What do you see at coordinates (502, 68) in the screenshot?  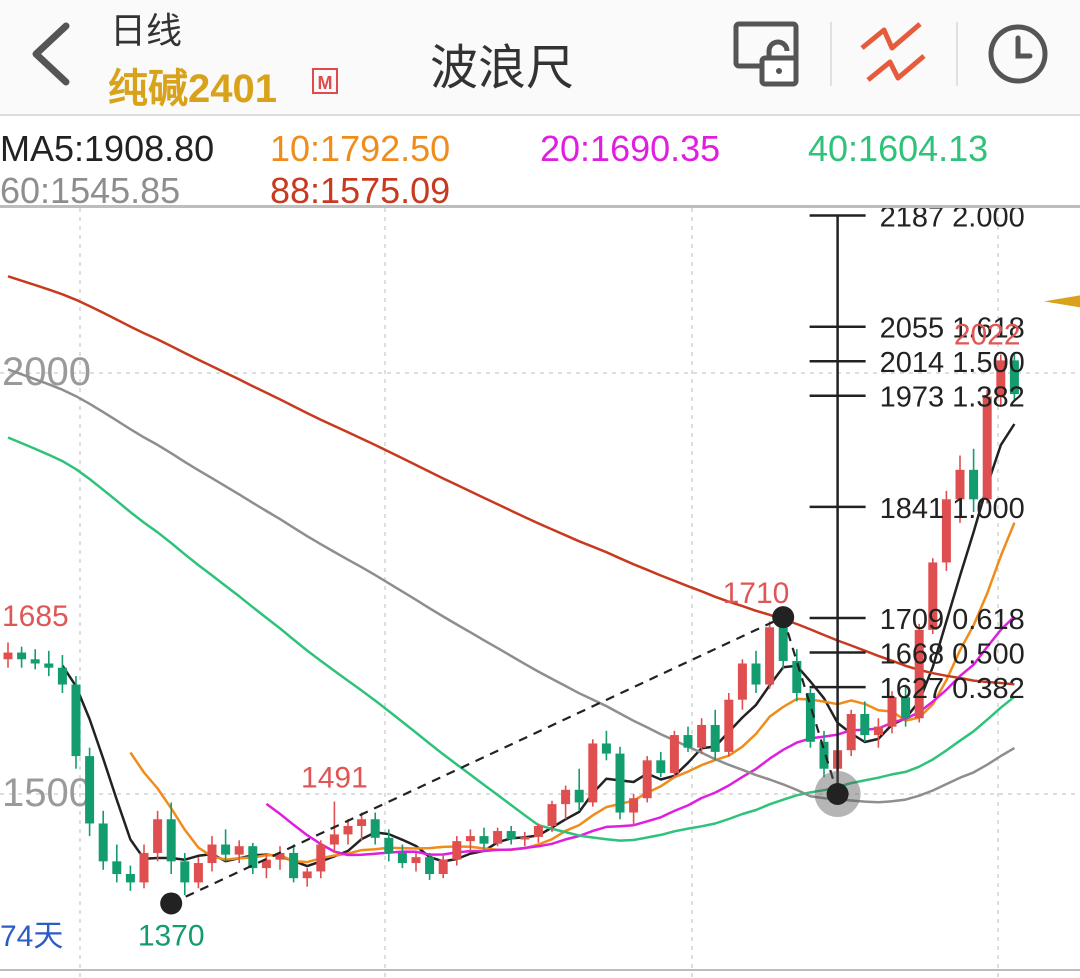 I see `page-title: 波浪尺` at bounding box center [502, 68].